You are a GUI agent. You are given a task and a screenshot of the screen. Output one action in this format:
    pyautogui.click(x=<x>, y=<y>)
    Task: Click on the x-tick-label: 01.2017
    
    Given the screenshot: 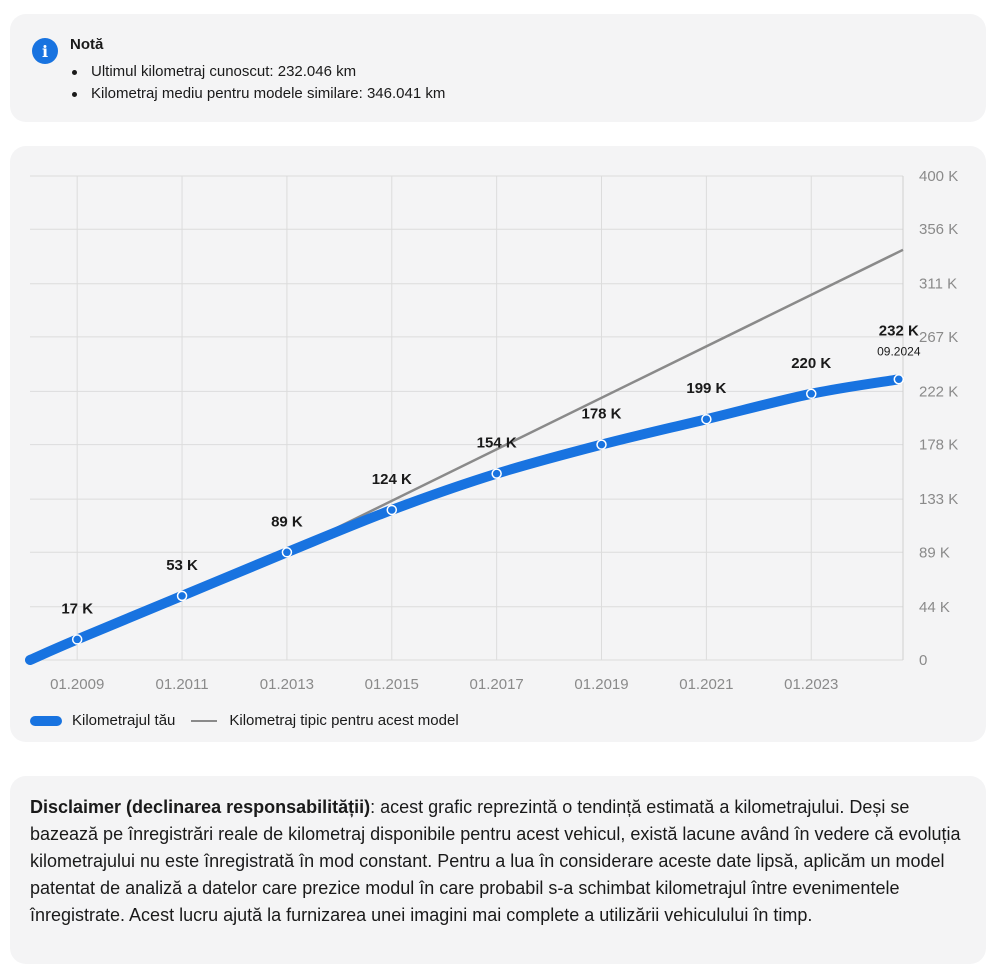 What is the action you would take?
    pyautogui.click(x=497, y=684)
    